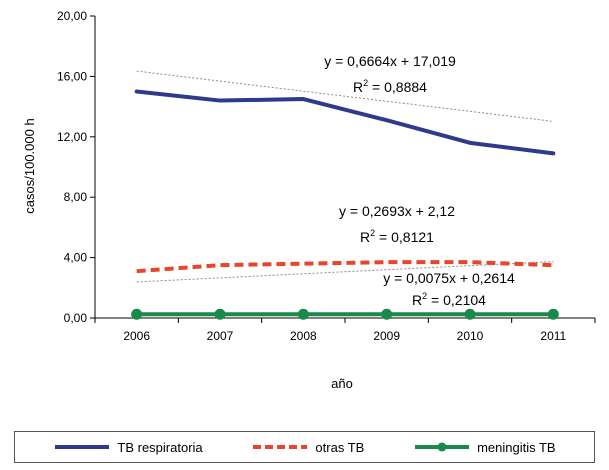 Image resolution: width=609 pixels, height=470 pixels. I want to click on r-squared-label: R2 = 0,2104, so click(449, 299).